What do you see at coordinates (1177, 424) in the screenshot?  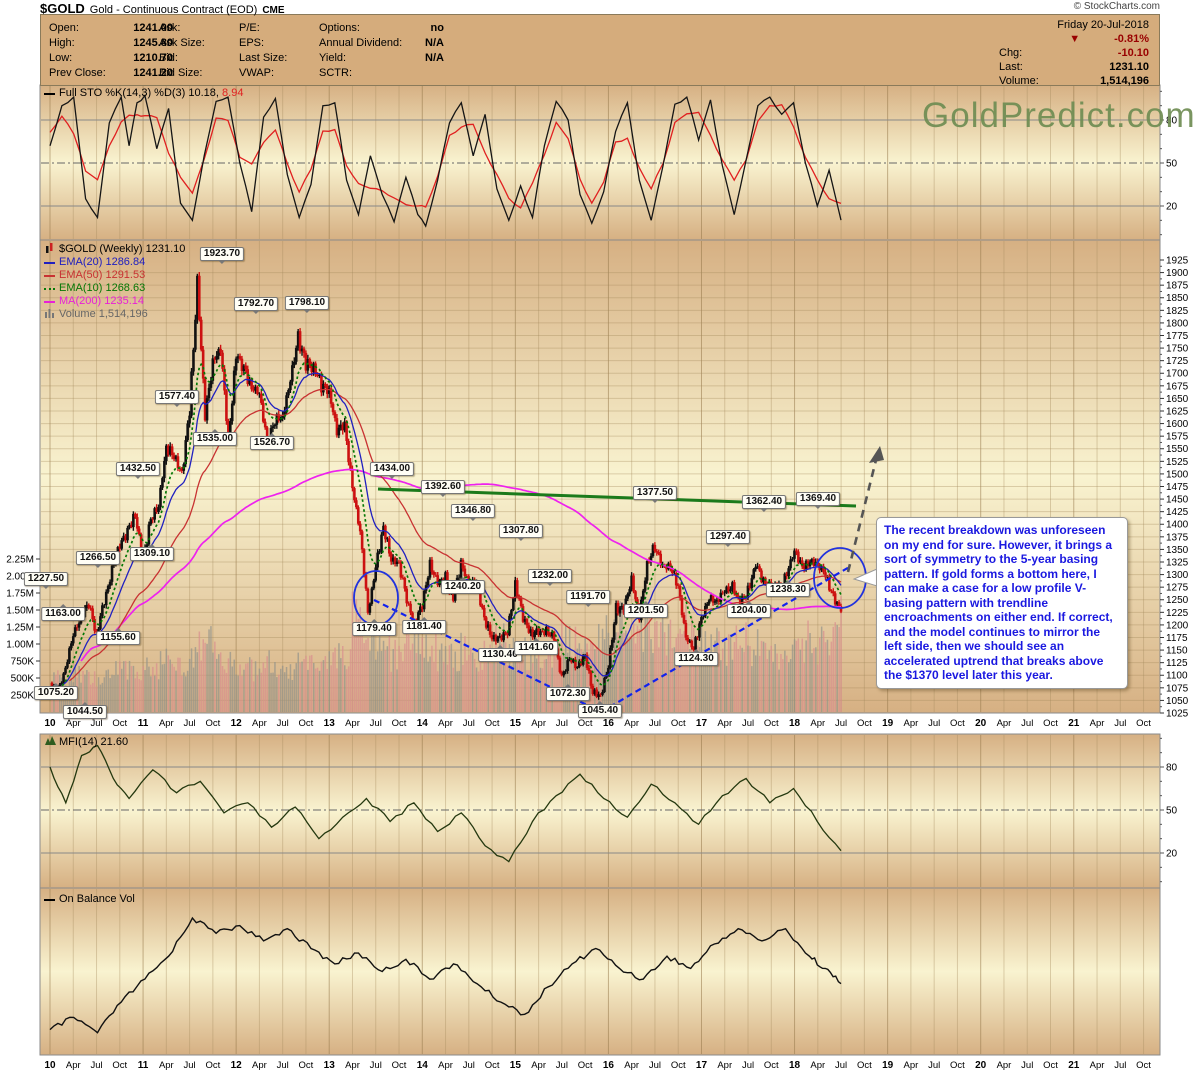 I see `svg-text: 1600` at bounding box center [1177, 424].